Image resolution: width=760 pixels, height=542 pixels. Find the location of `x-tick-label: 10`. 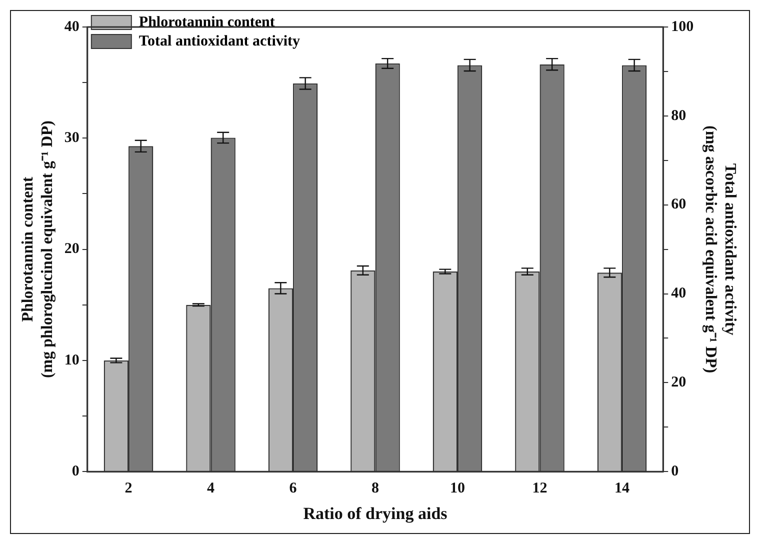

x-tick-label: 10 is located at coordinates (457, 488).